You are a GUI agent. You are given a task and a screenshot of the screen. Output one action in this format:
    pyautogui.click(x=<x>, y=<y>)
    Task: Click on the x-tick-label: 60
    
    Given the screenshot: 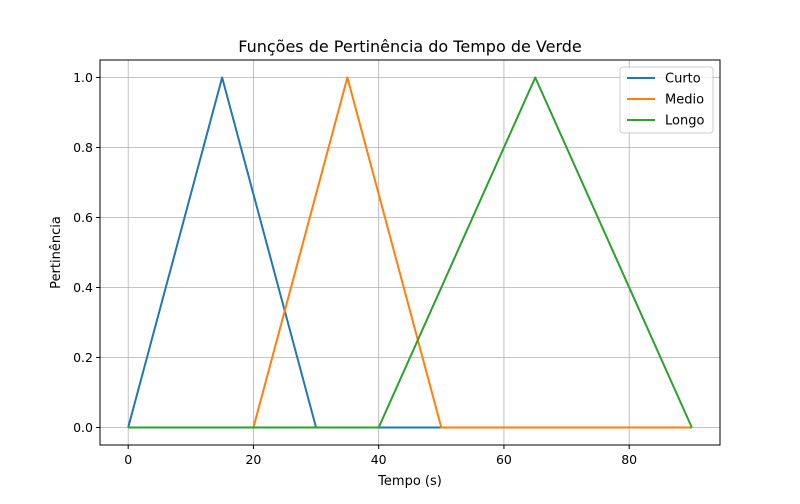 What is the action you would take?
    pyautogui.click(x=504, y=459)
    